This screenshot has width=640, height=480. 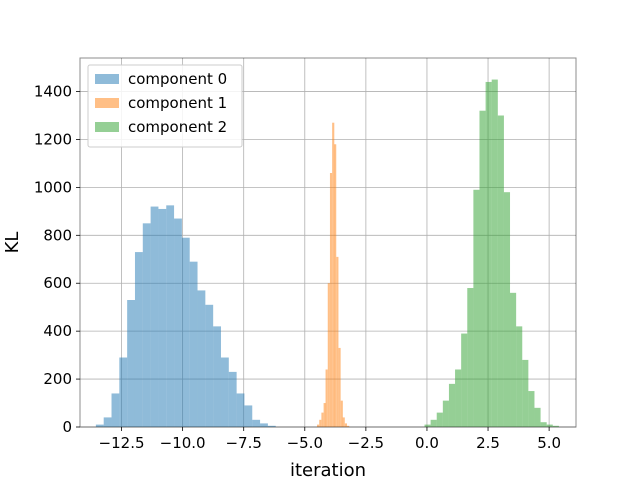 I want to click on y-tick-label: 200, so click(x=57, y=379).